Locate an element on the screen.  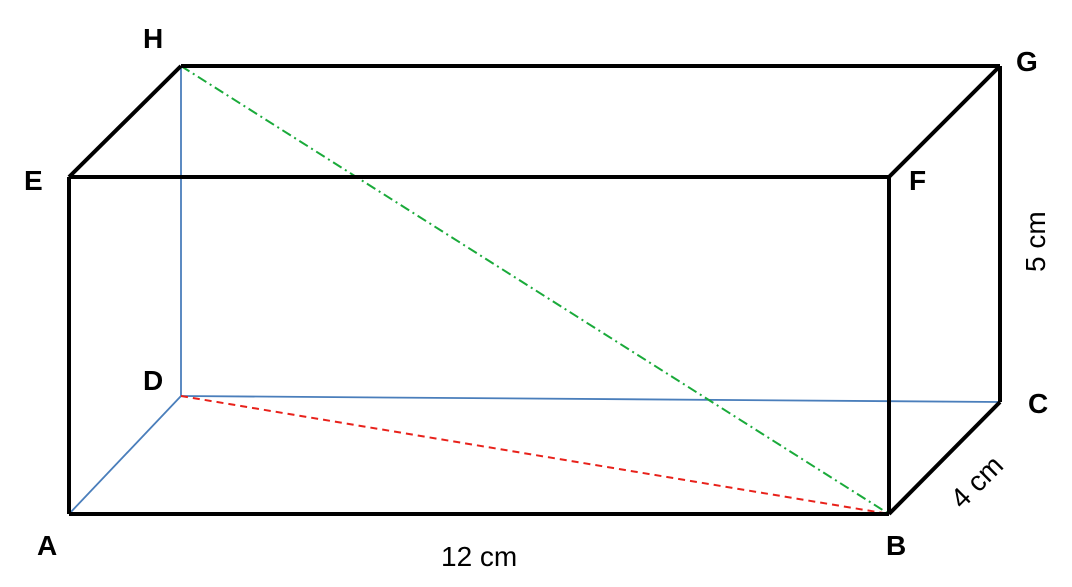
edge-CB is located at coordinates (944, 458).